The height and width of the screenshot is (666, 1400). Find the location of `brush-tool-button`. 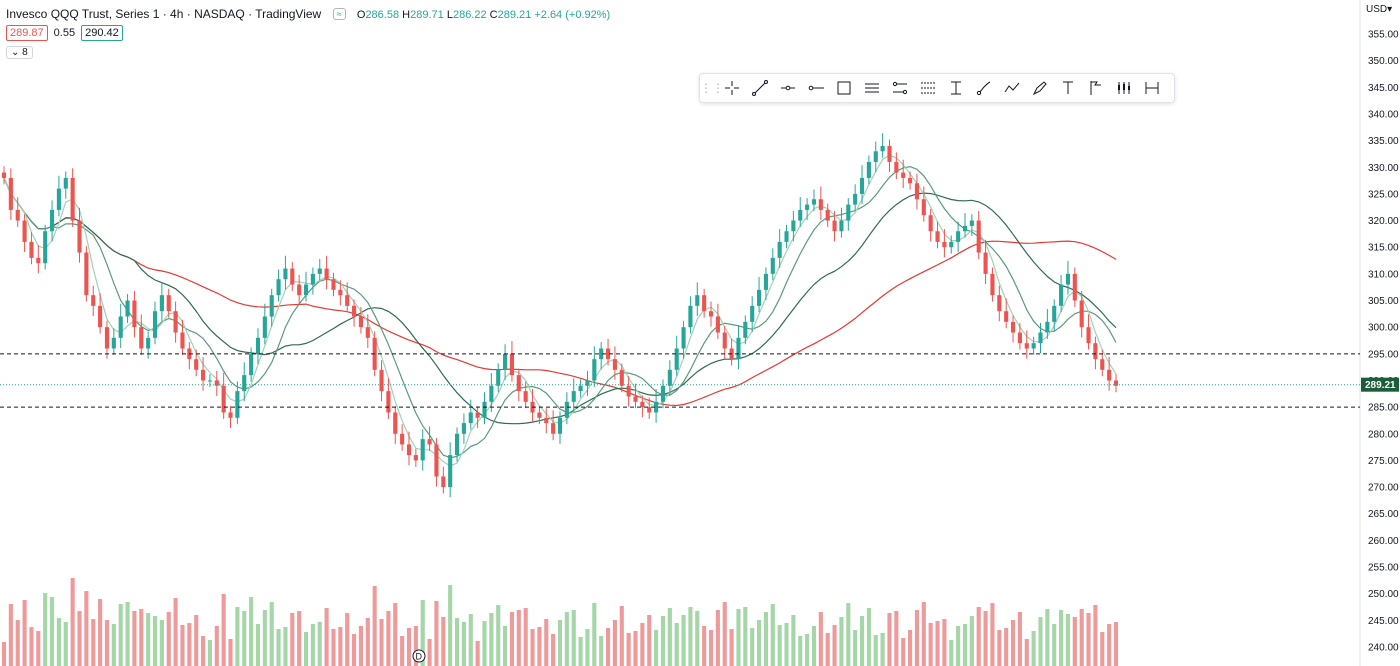

brush-tool-button is located at coordinates (984, 88).